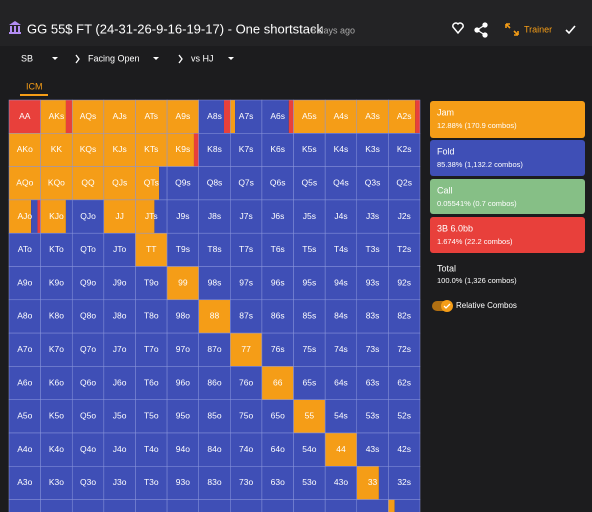 The height and width of the screenshot is (512, 592). I want to click on hand-label: 63s, so click(373, 382).